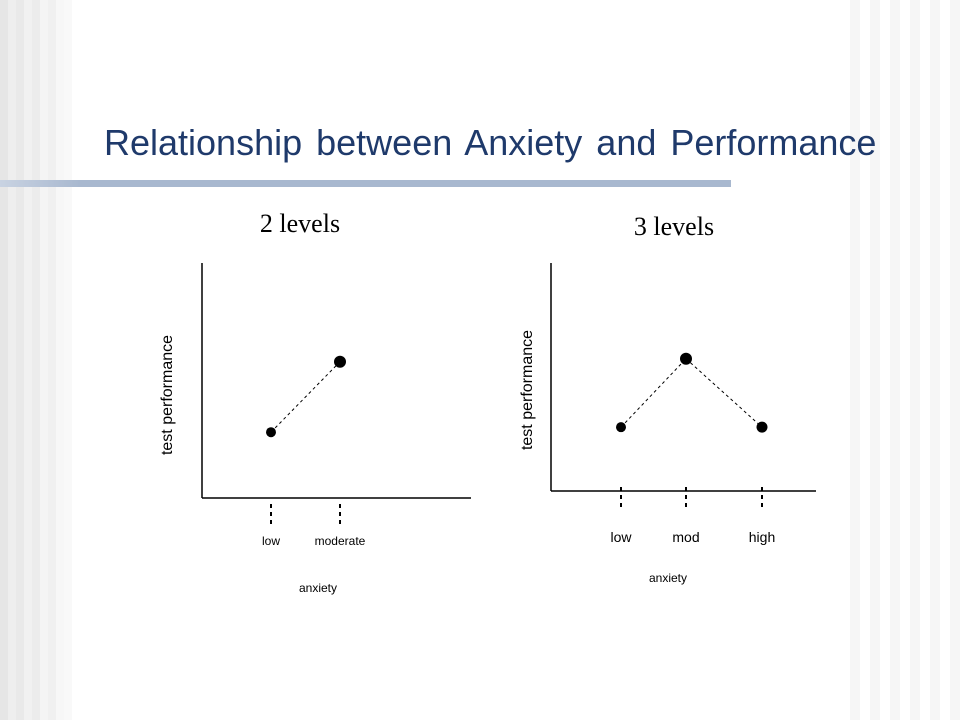  Describe the element at coordinates (762, 537) in the screenshot. I see `x-tick-label: high` at that location.